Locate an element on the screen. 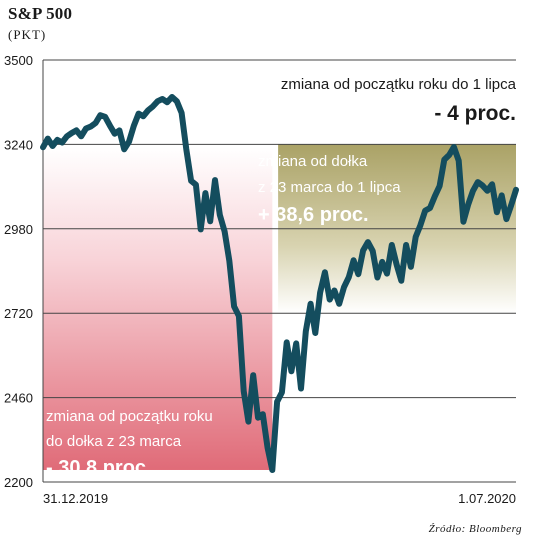  x-tick-end: 1.07.2020 is located at coordinates (487, 498).